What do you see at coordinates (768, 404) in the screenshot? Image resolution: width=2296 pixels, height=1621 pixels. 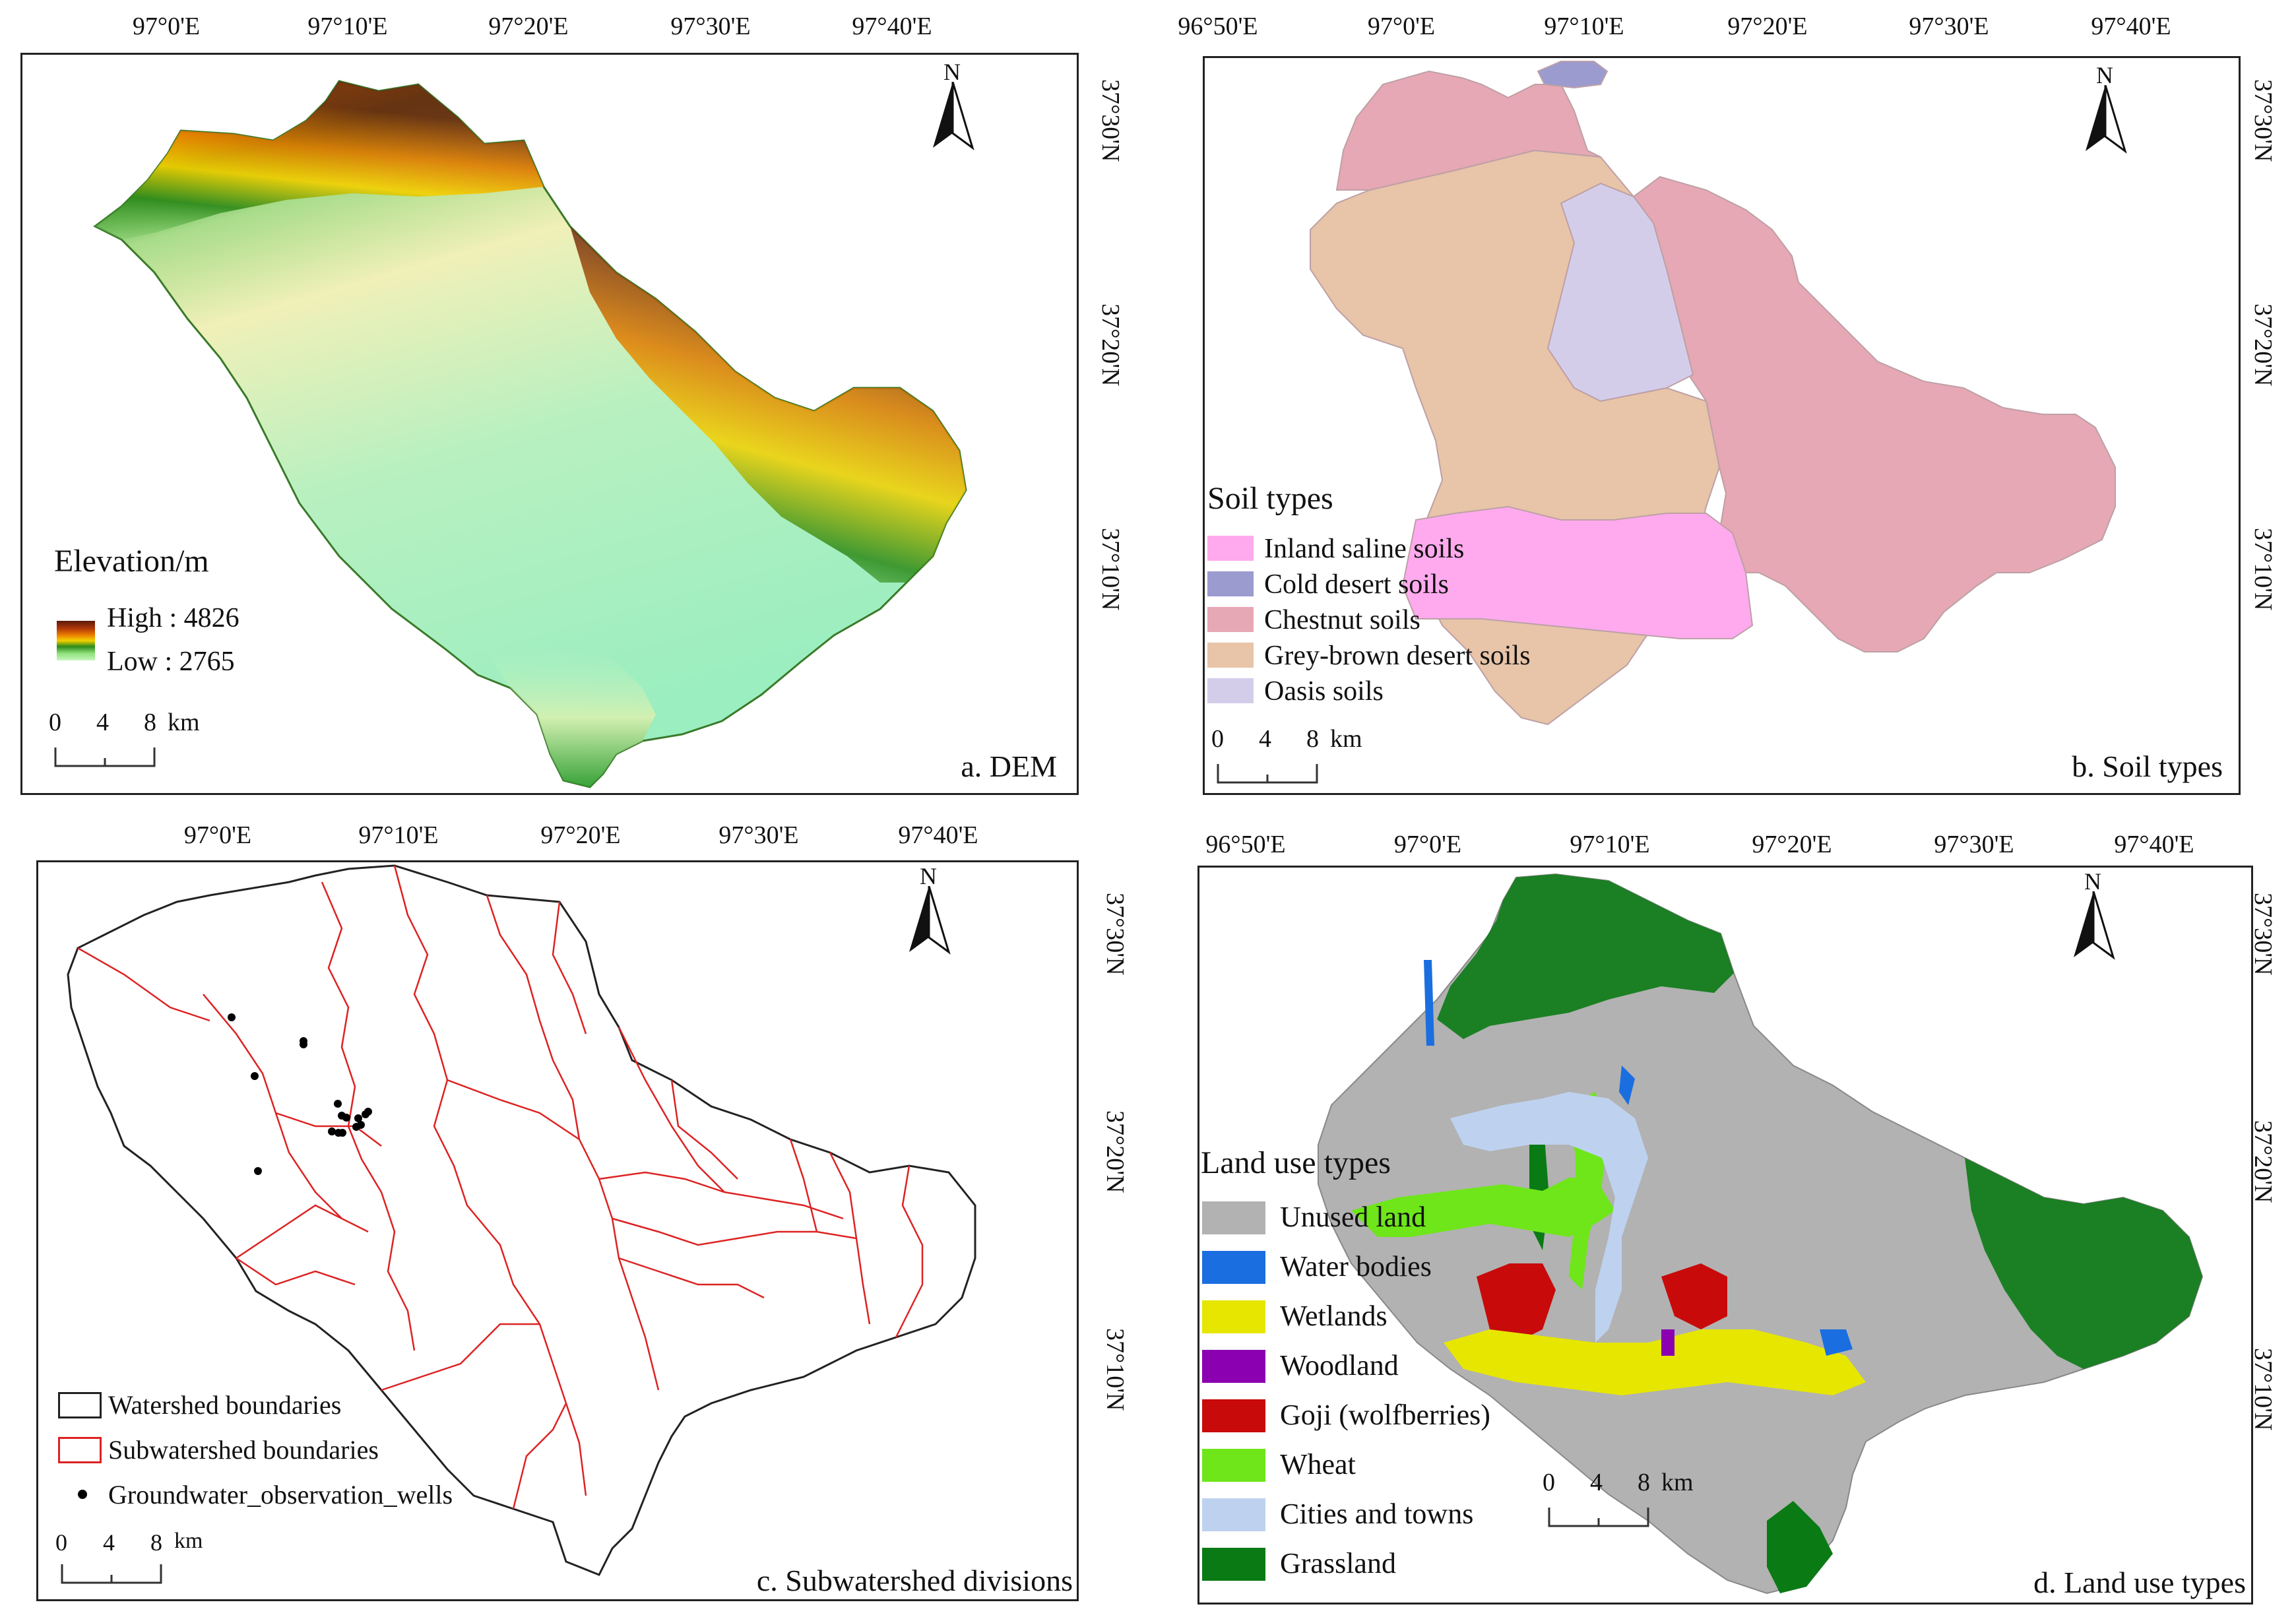 I see `dem-ridge-east` at bounding box center [768, 404].